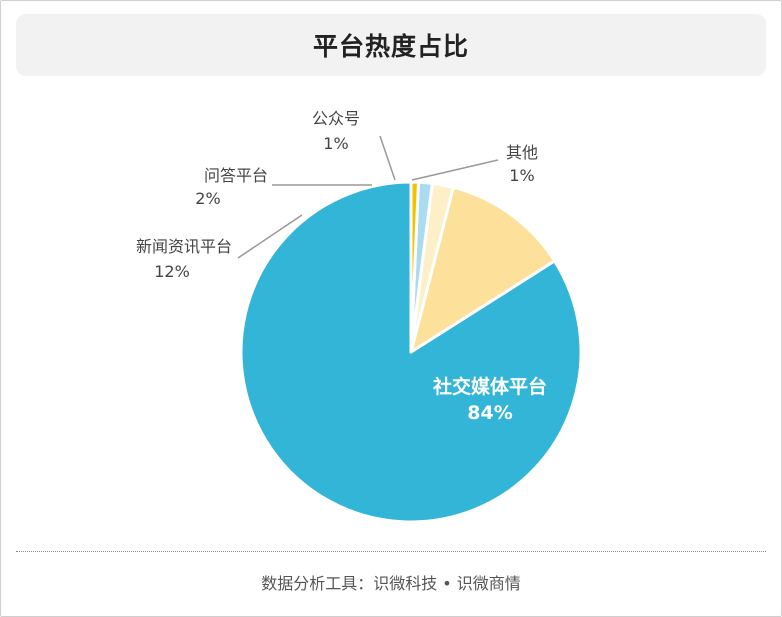  Describe the element at coordinates (335, 143) in the screenshot. I see `slice-value-3: 1%` at that location.